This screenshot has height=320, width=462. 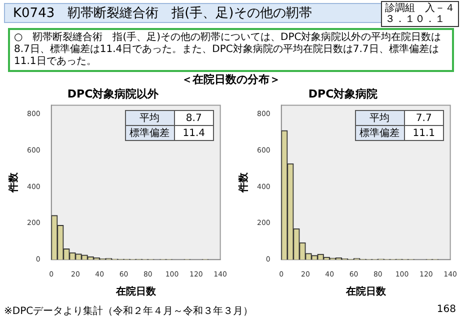 What do you see at coordinates (446, 309) in the screenshot?
I see `text: 168` at bounding box center [446, 309].